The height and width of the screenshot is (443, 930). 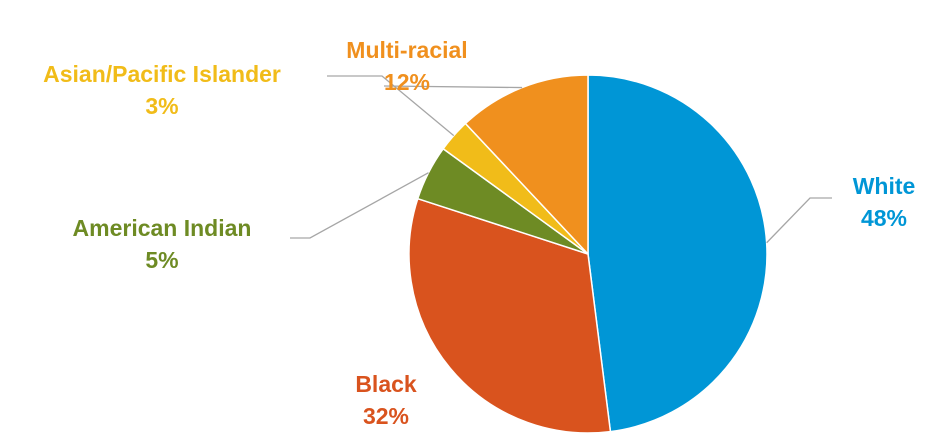 I want to click on label-asian-pacific-islander-name: Asian/Pacific Islander, so click(x=162, y=74).